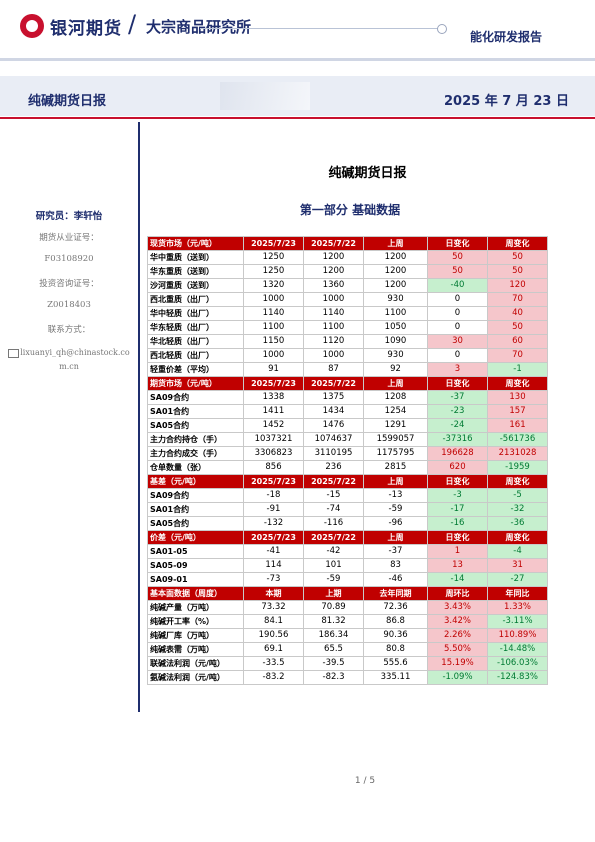 This screenshot has height=842, width=595. What do you see at coordinates (333, 621) in the screenshot?
I see `value-cell: 81.32` at bounding box center [333, 621].